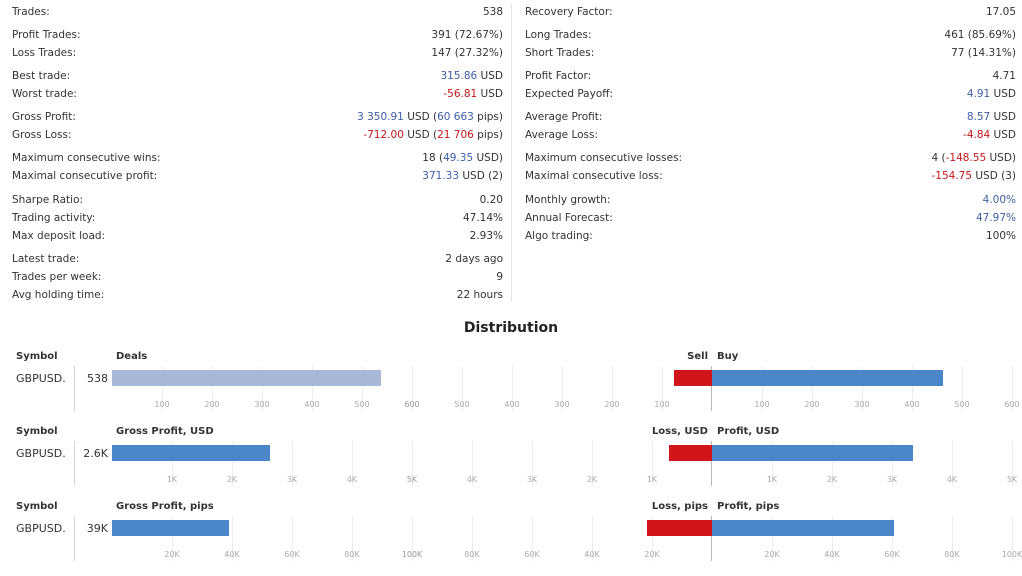  What do you see at coordinates (257, 277) in the screenshot?
I see `stat-row-trades-per-week: Trades per week: 9` at bounding box center [257, 277].